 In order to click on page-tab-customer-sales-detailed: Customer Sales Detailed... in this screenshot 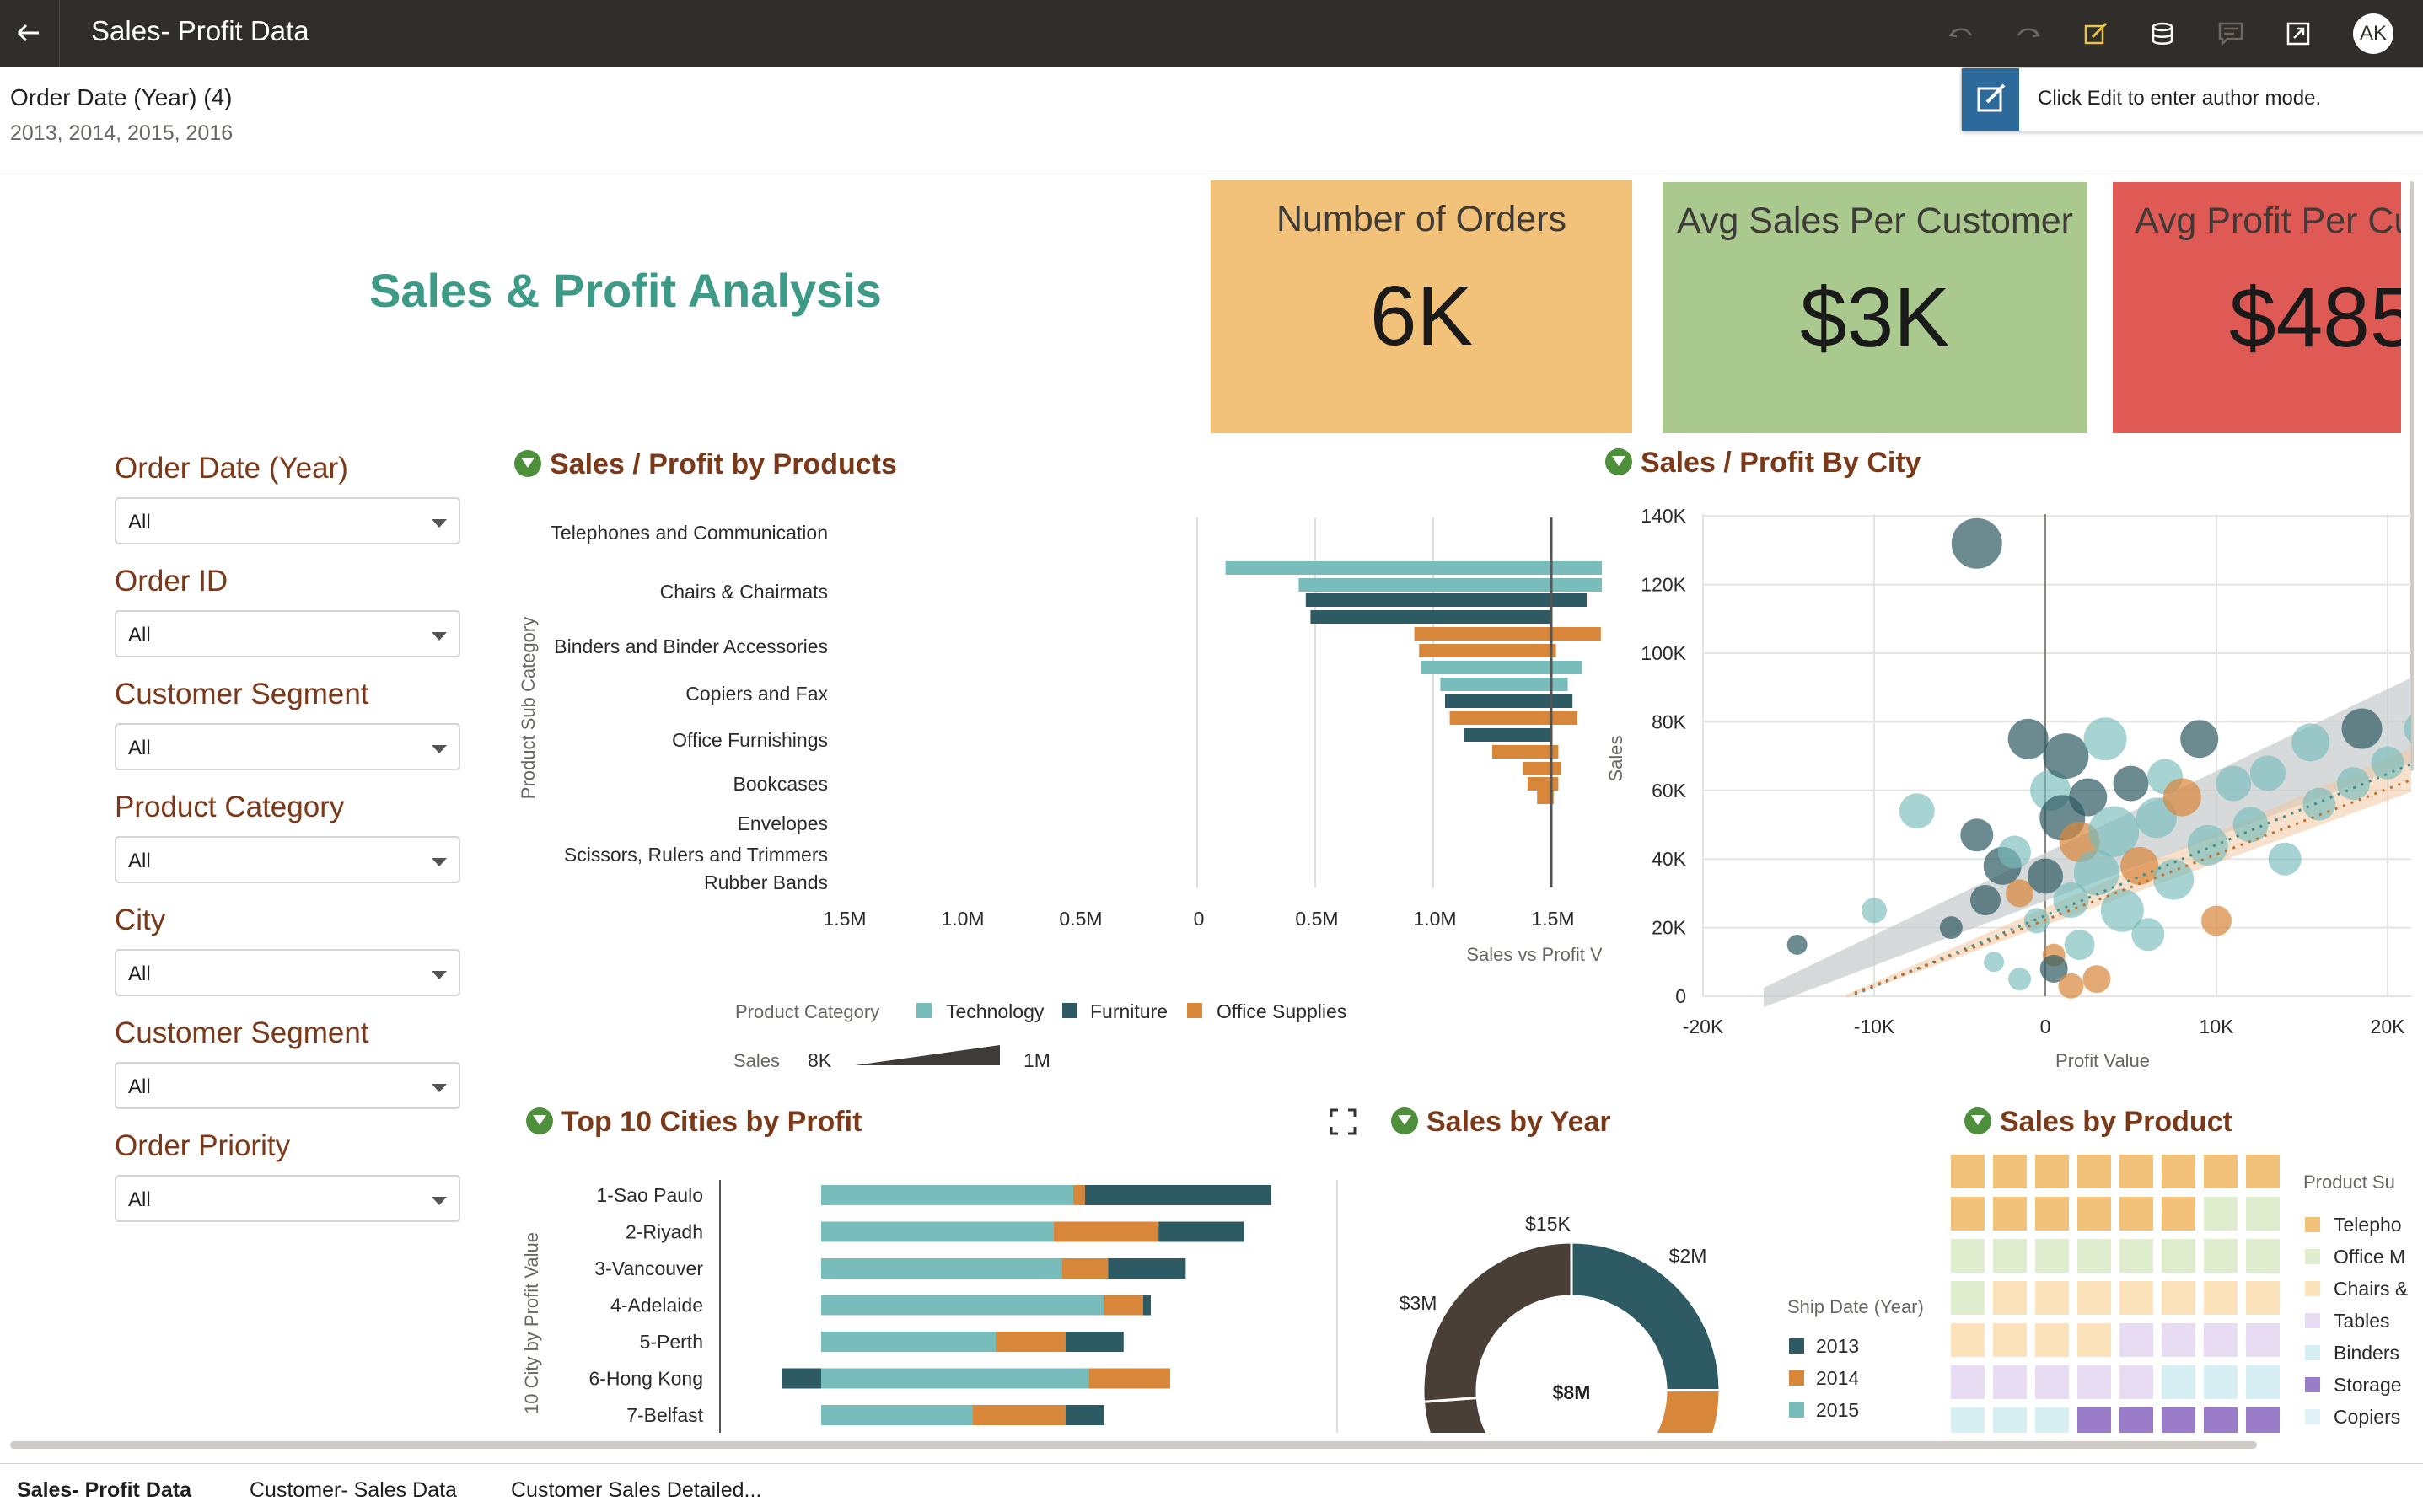, I will do `click(636, 1490)`.